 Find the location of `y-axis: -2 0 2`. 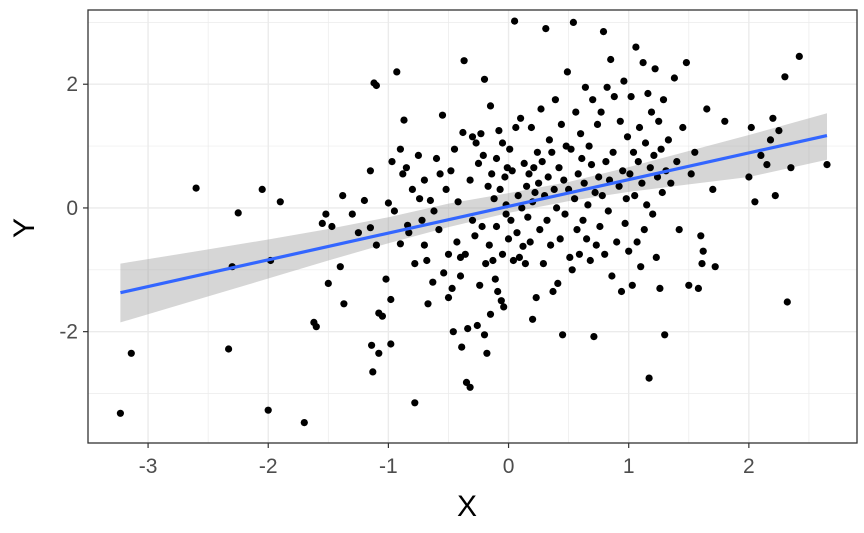

y-axis: -2 0 2 is located at coordinates (73, 208).